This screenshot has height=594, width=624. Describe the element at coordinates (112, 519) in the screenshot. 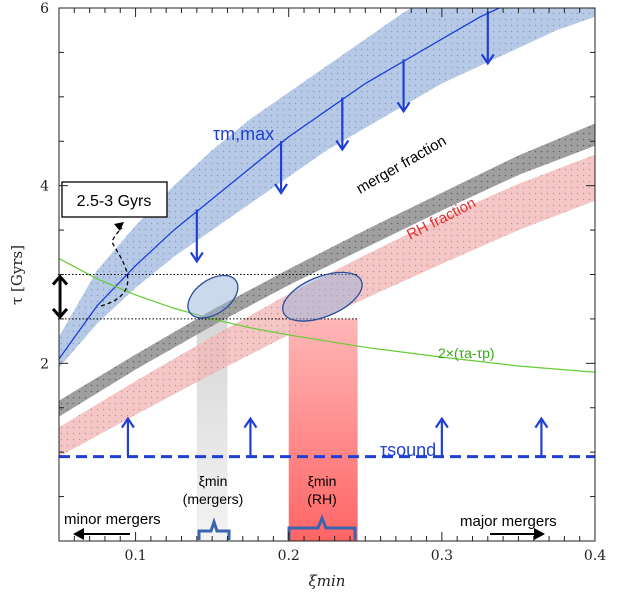

I see `minor-mergers-label: minor mergers` at that location.